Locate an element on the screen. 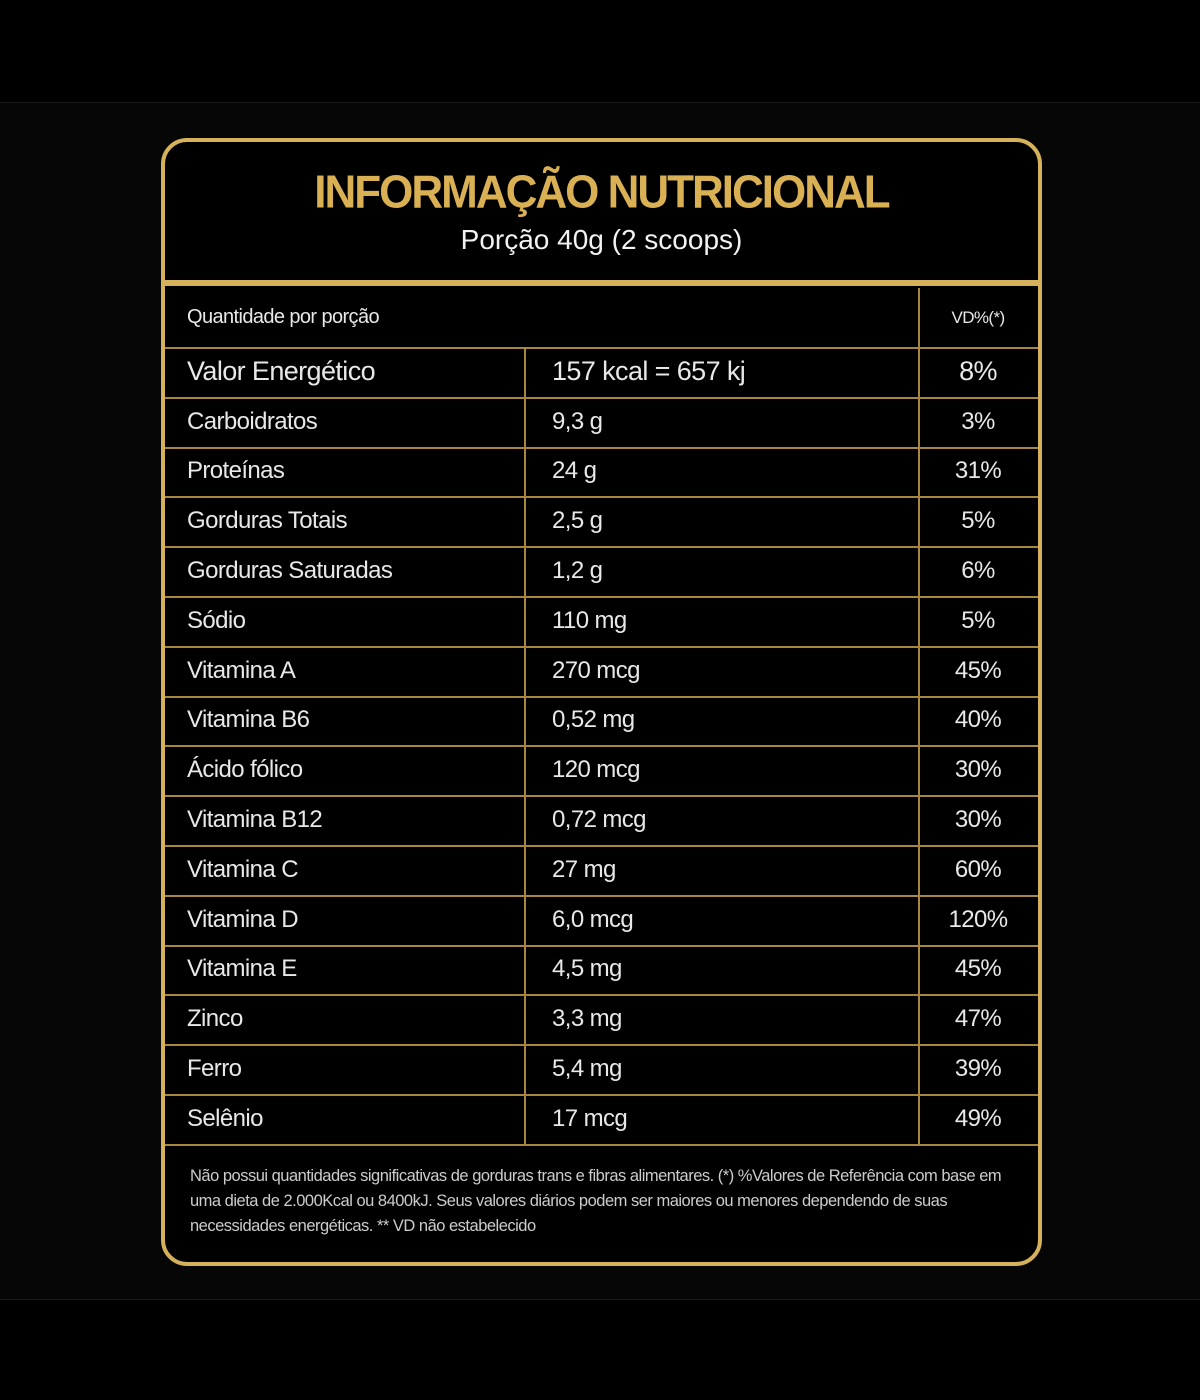 The width and height of the screenshot is (1200, 1400). daily-value: 39% is located at coordinates (978, 1069).